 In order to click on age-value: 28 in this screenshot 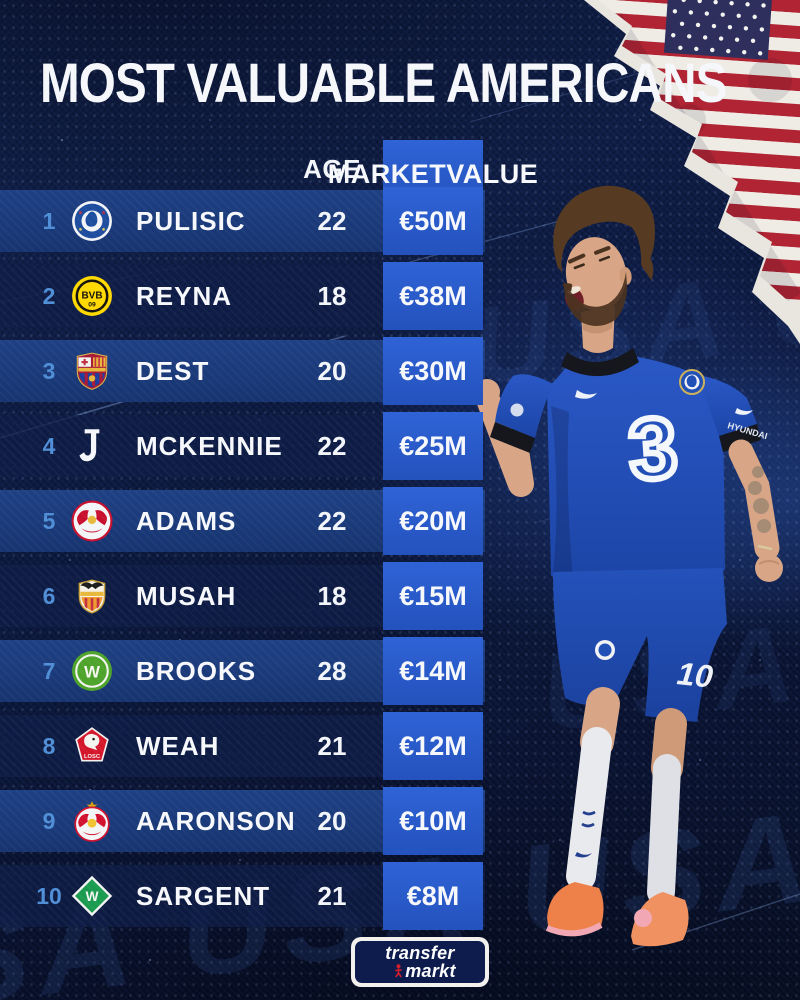, I will do `click(332, 670)`.